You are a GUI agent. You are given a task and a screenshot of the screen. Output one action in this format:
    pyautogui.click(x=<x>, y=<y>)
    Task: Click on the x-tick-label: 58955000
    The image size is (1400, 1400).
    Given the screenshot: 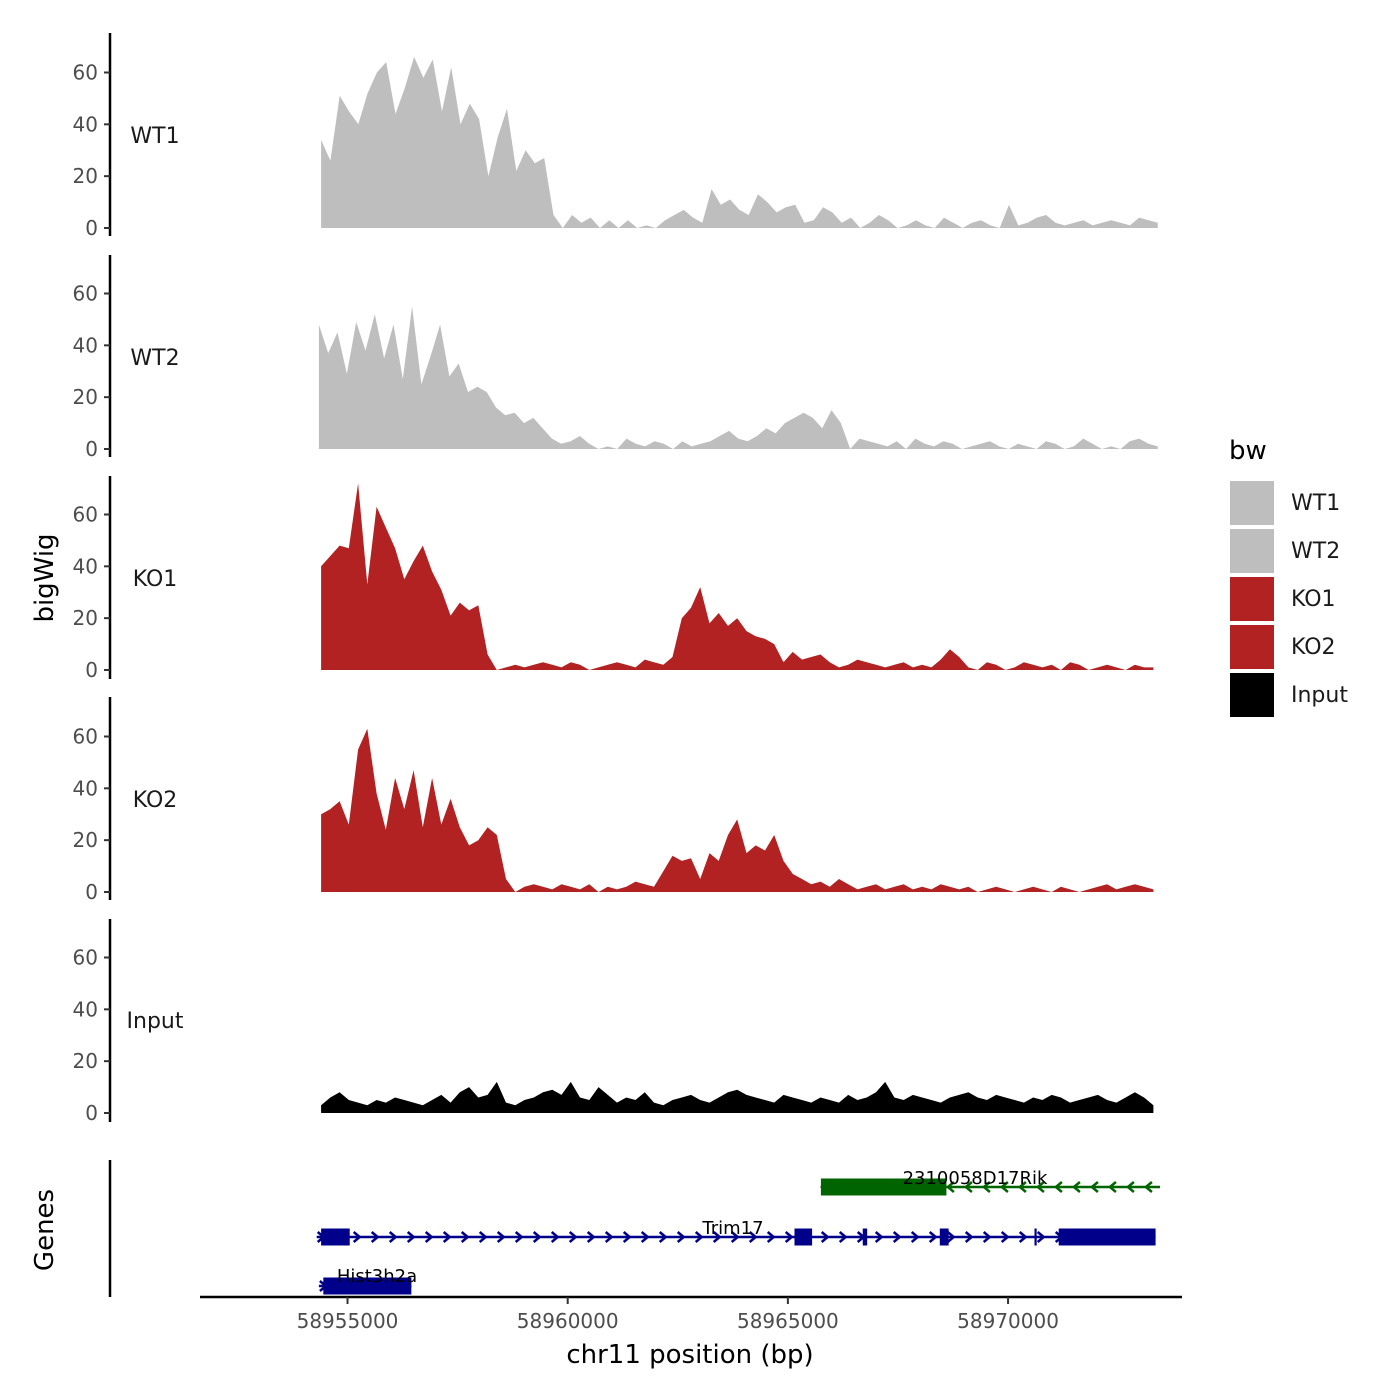 What is the action you would take?
    pyautogui.click(x=348, y=1321)
    